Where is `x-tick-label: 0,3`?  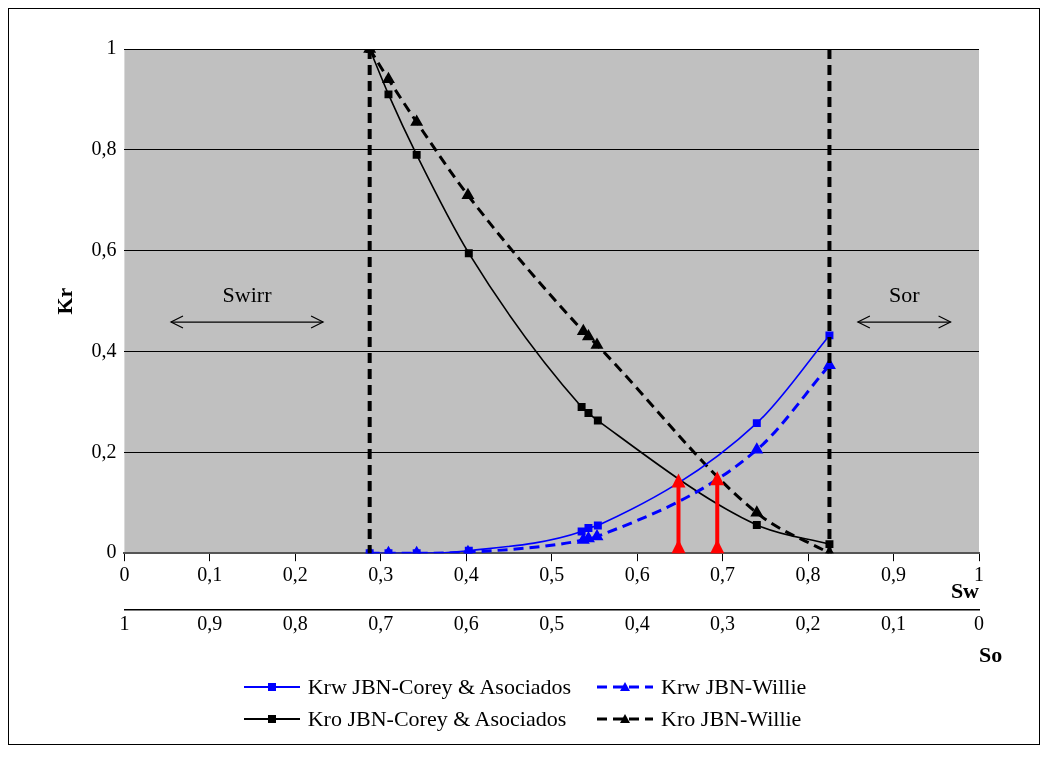
x-tick-label: 0,3 is located at coordinates (381, 574).